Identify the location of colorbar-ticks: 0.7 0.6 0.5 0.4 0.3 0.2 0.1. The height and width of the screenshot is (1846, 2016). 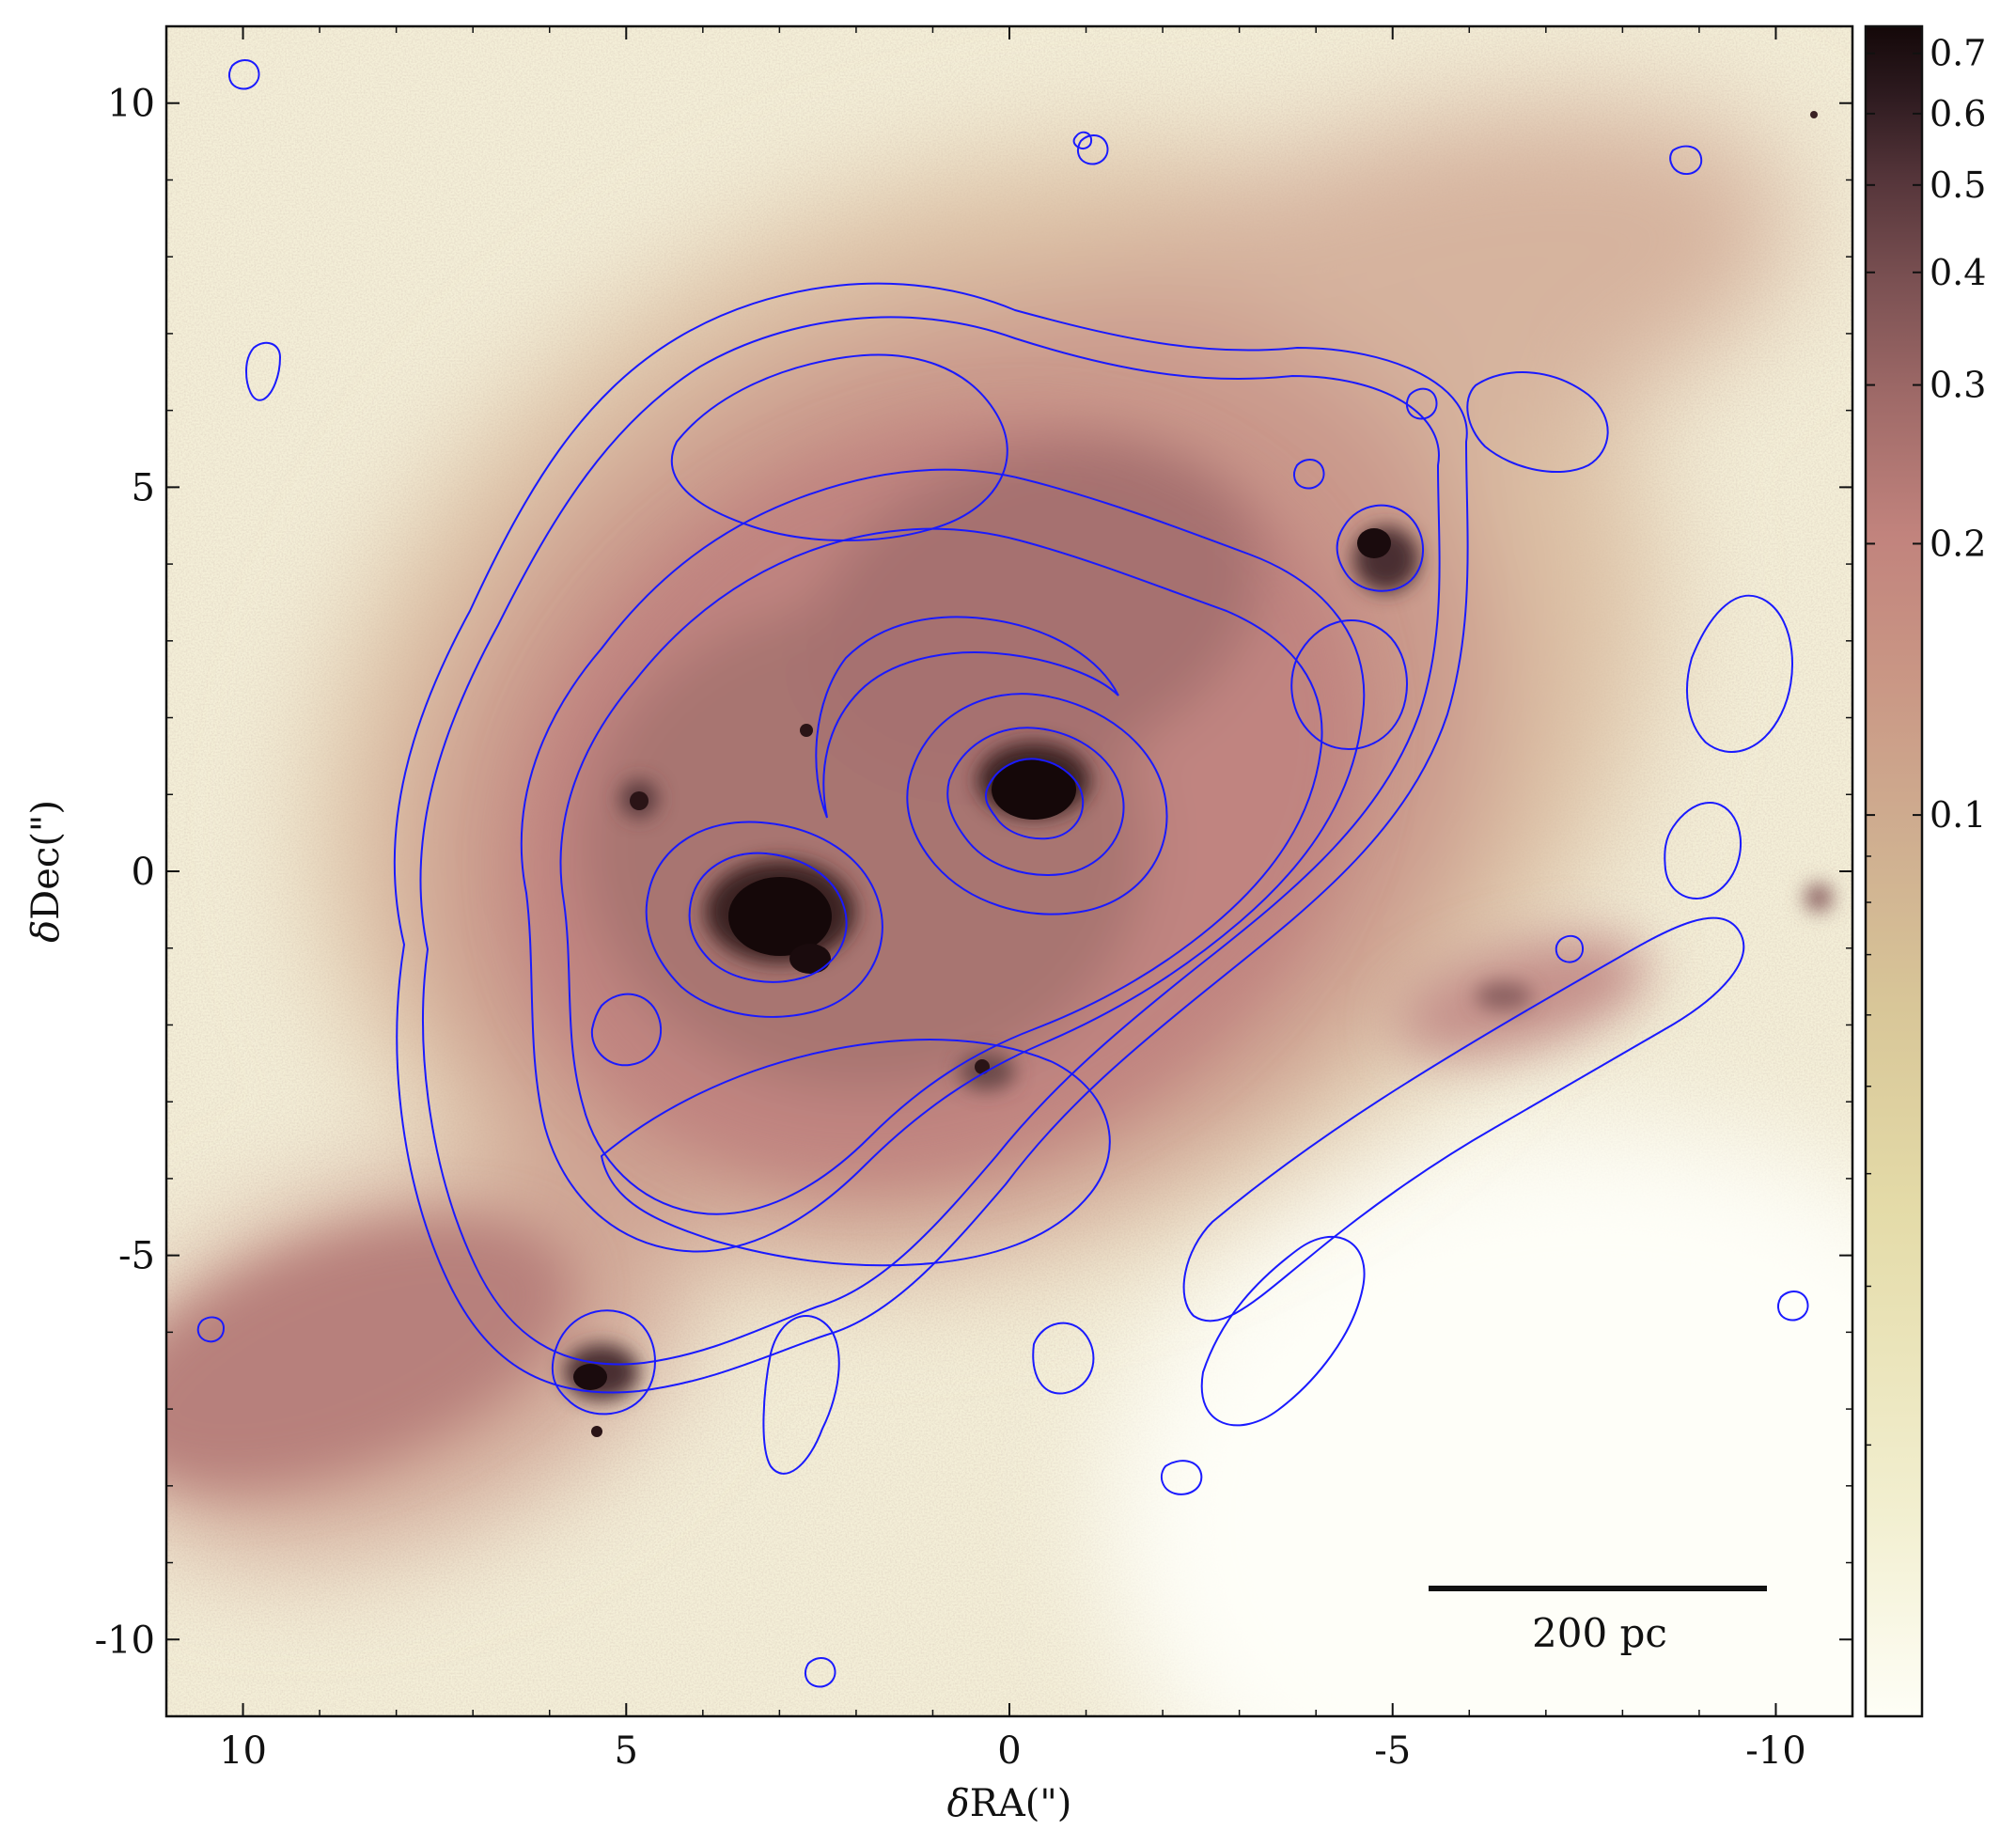
(1926, 740).